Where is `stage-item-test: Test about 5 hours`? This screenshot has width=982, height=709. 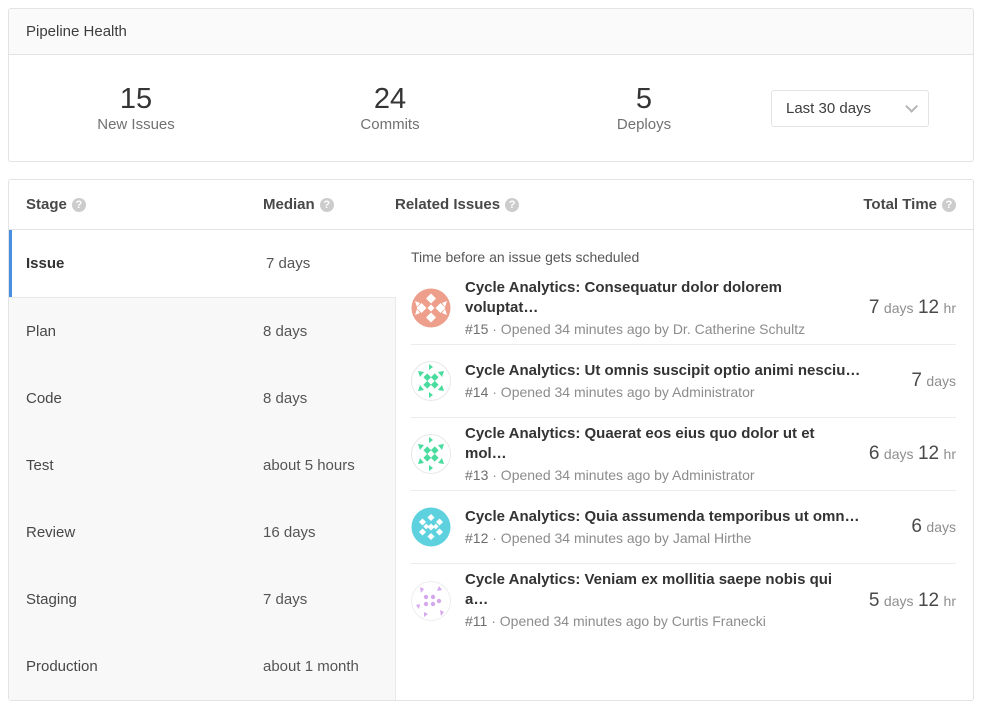
stage-item-test: Test about 5 hours is located at coordinates (202, 465).